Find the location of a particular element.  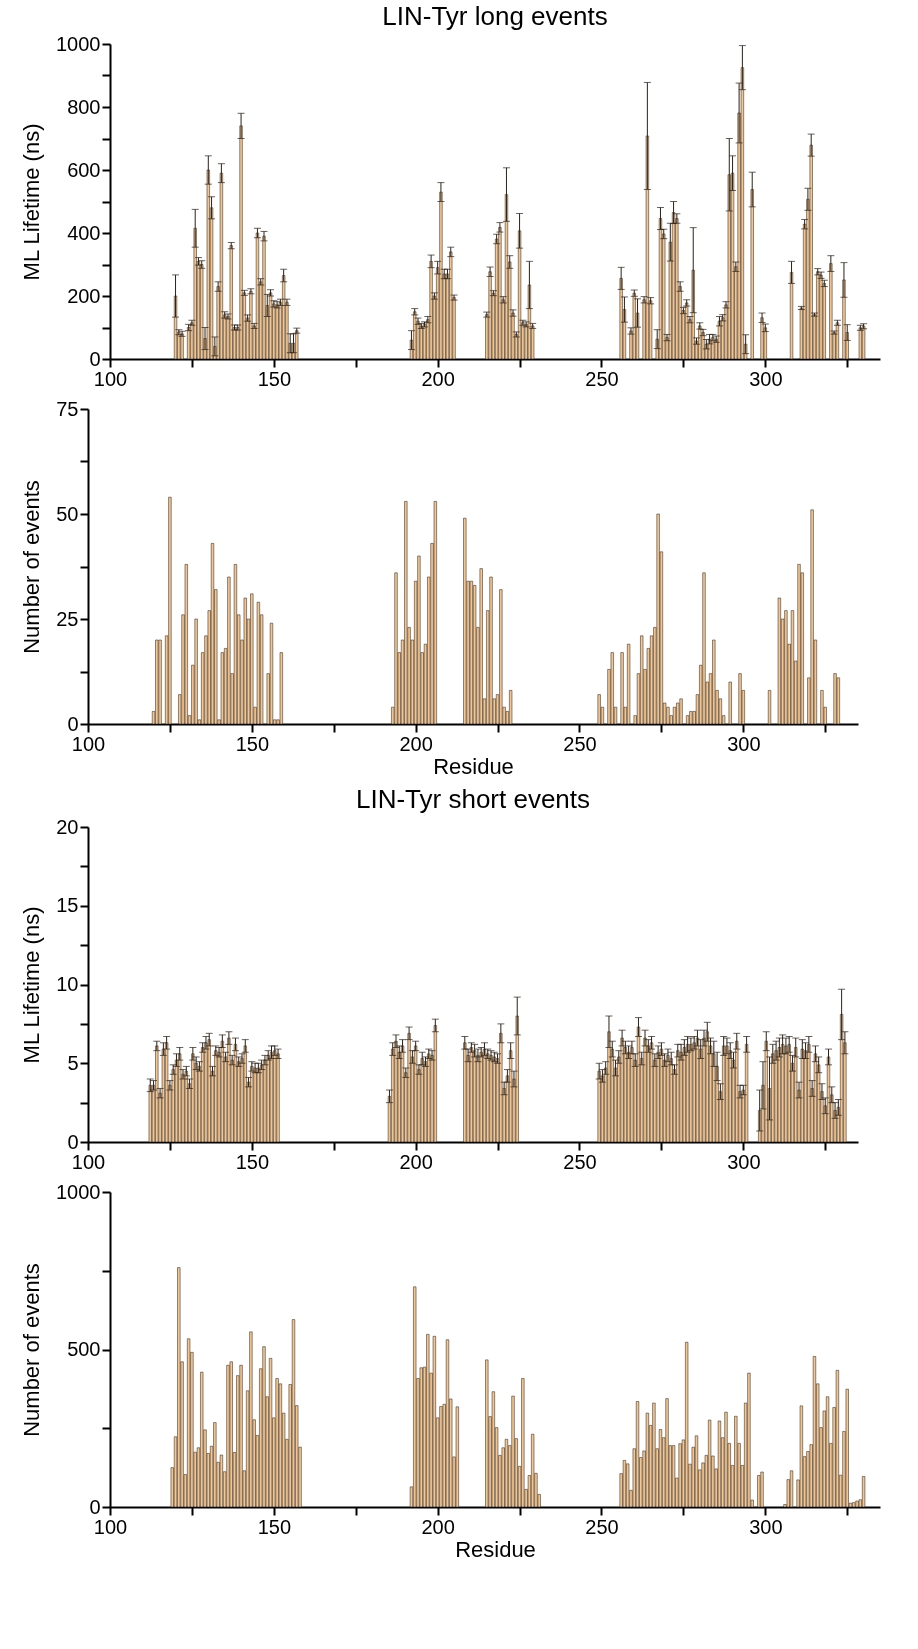

chart-title: LIN-Tyr long events is located at coordinates (495, 16).